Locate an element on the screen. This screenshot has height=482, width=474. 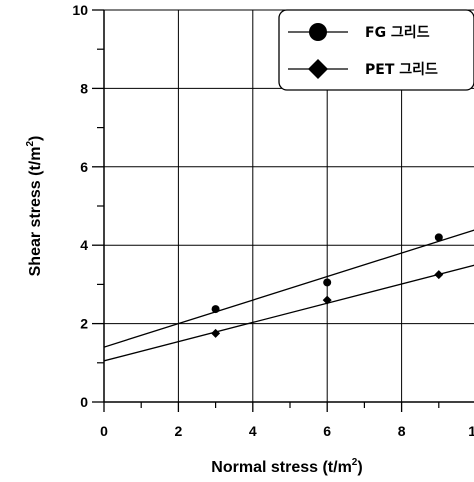
legend-box is located at coordinates (376, 50).